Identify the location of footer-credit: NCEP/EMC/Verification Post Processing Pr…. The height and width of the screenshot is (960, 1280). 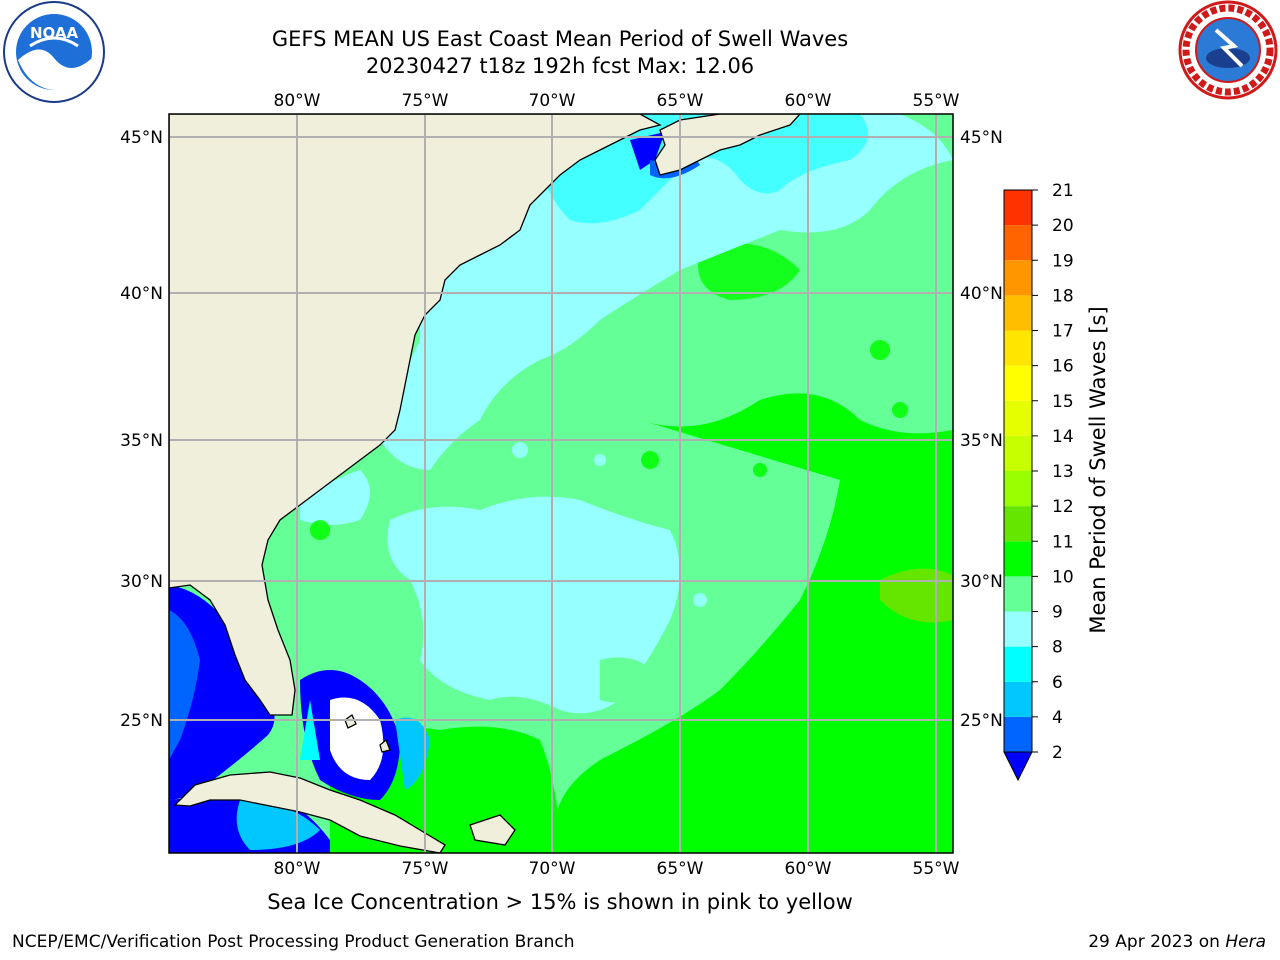
(293, 942).